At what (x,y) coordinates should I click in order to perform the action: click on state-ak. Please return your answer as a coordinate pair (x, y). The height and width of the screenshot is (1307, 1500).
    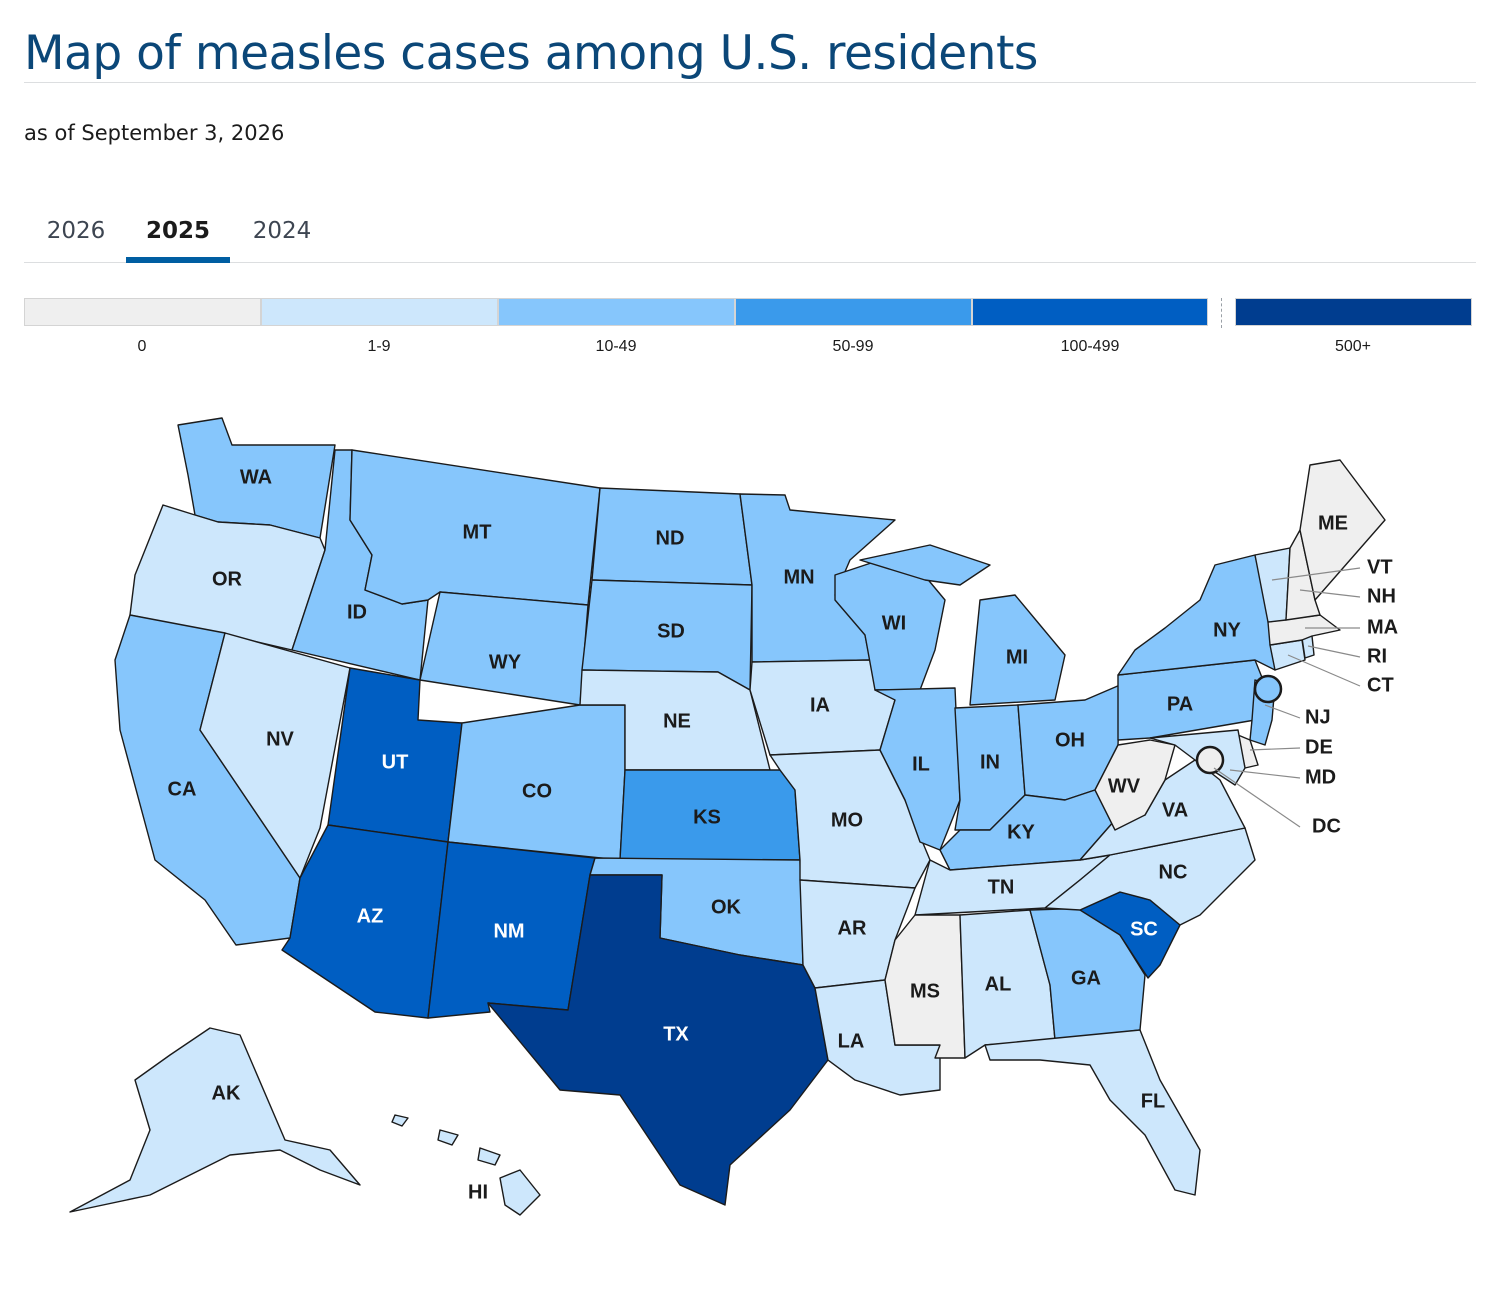
    Looking at the image, I should click on (215, 1120).